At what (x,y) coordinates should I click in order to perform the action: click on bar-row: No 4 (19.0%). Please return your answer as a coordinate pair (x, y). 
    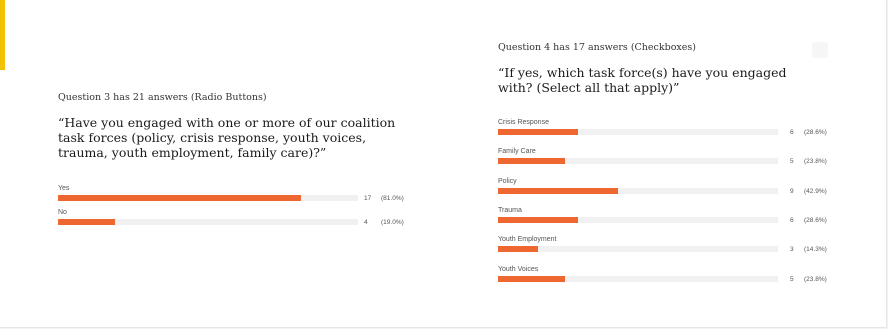
    Looking at the image, I should click on (238, 221).